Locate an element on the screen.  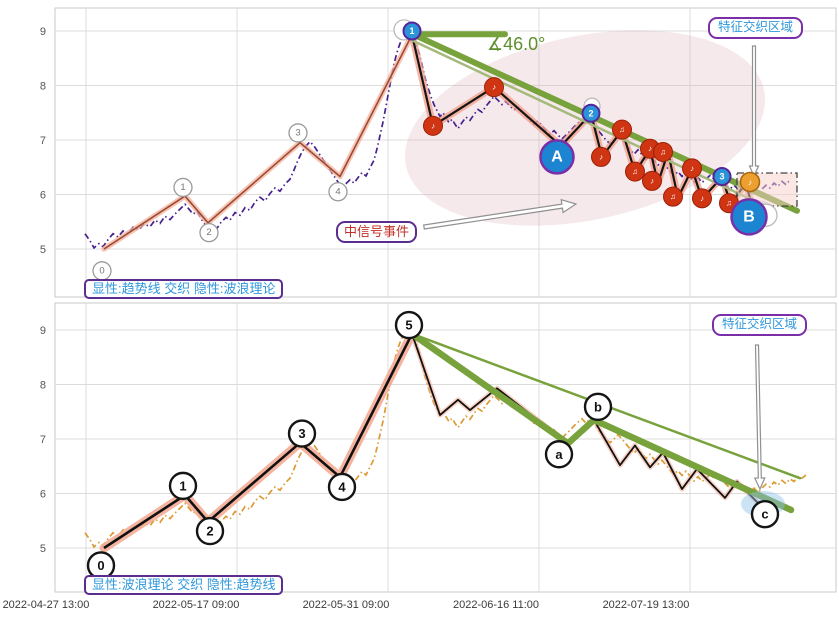
wavept-marker-label: 1 is located at coordinates (182, 485).